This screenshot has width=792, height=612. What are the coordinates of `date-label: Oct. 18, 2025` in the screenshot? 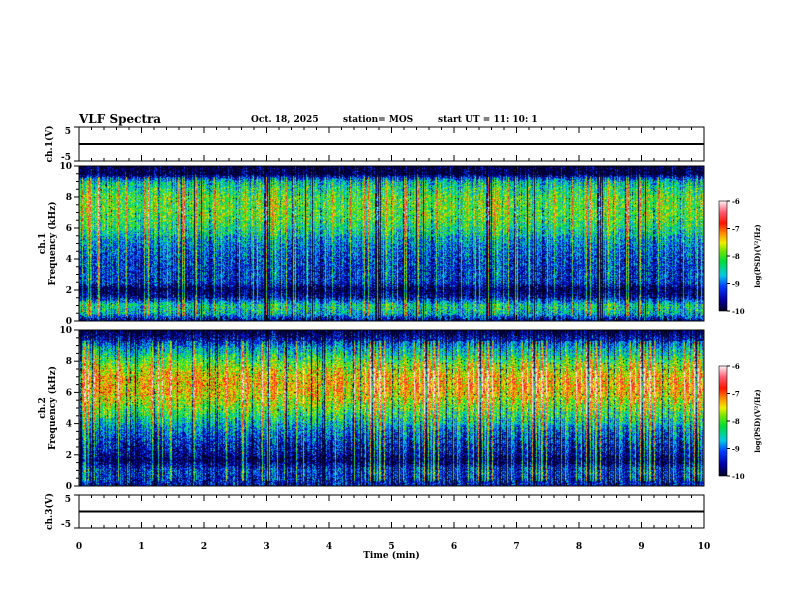 It's located at (285, 120).